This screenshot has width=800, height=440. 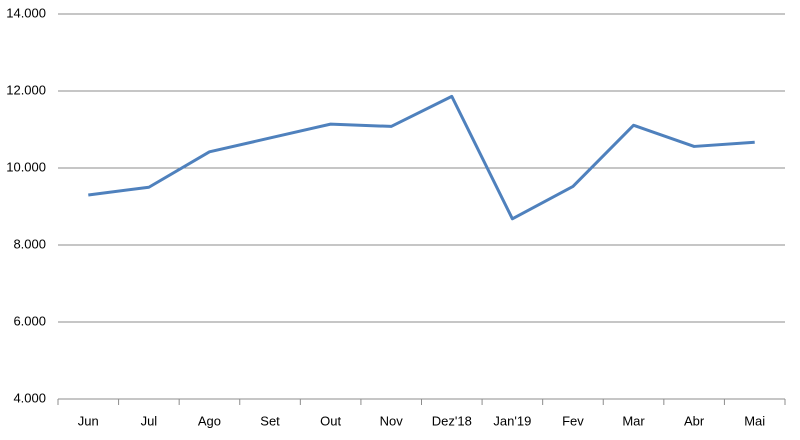 What do you see at coordinates (633, 420) in the screenshot?
I see `x-tick-label: Mar` at bounding box center [633, 420].